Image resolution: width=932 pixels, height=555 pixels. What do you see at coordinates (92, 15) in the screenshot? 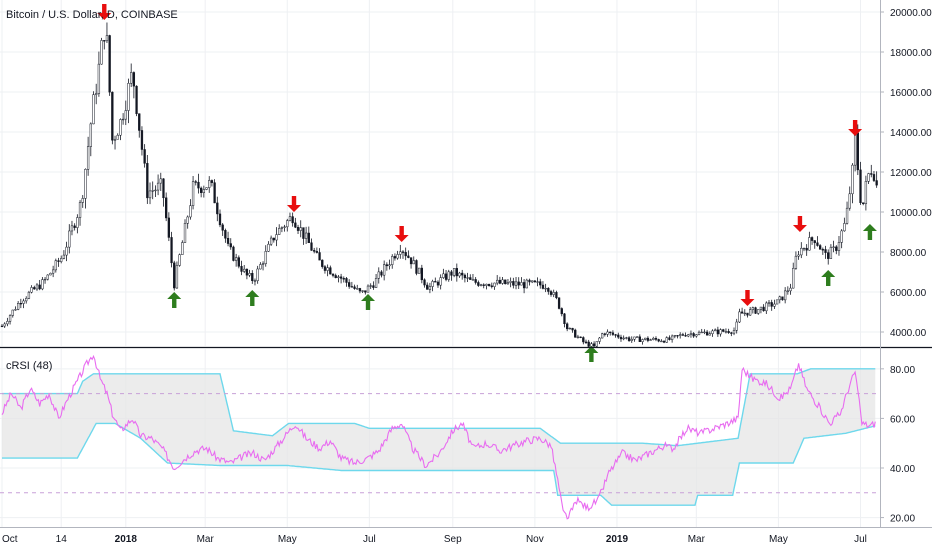
I see `symbol-title: Bitcoin / U.S. Dollar, D, COINBASE` at bounding box center [92, 15].